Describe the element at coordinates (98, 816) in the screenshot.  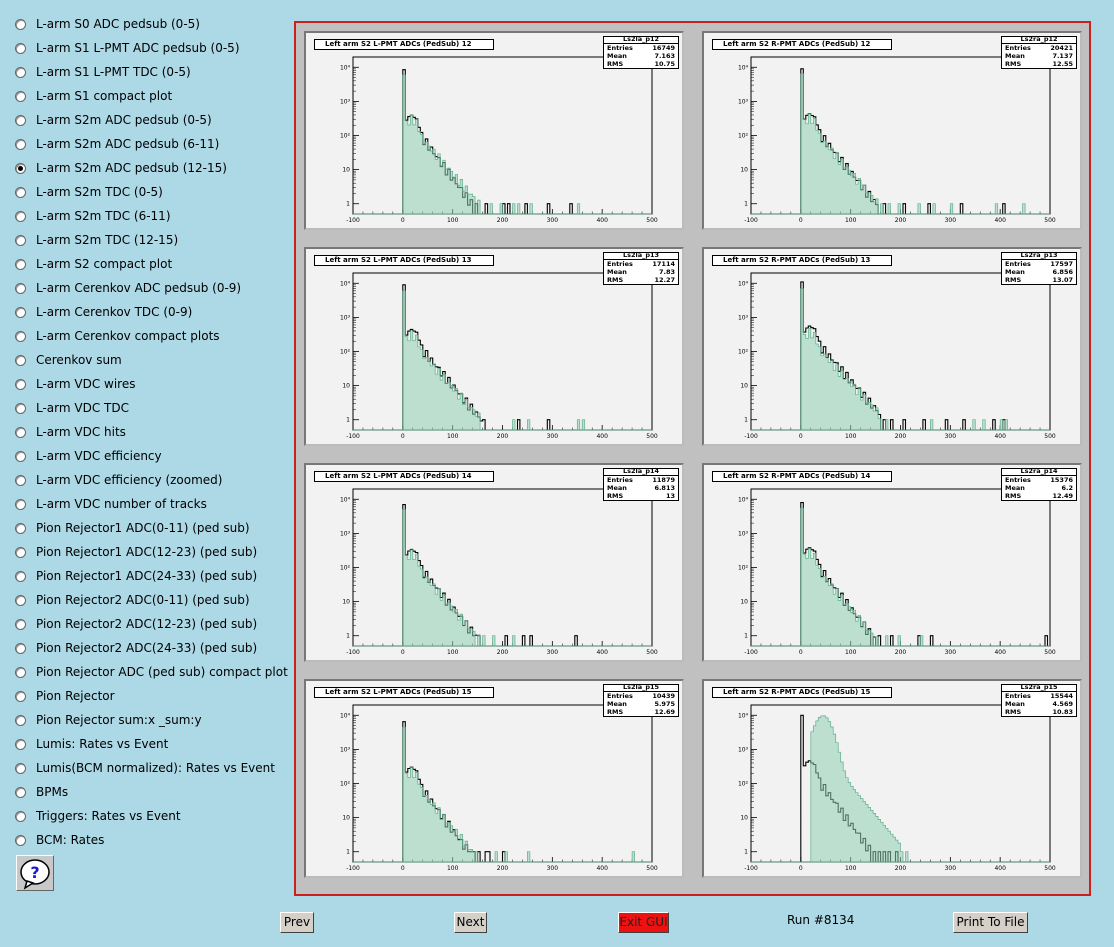
I see `radio-option: Triggers: Rates vs Event` at that location.